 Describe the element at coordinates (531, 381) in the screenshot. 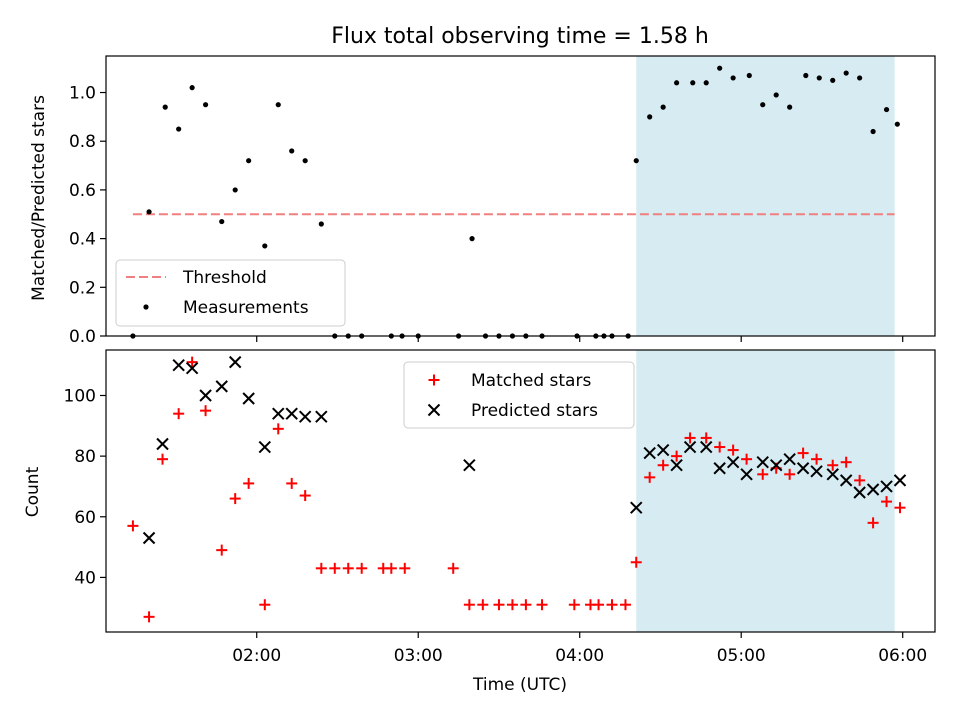

I see `legend-matched-label: Matched stars` at that location.